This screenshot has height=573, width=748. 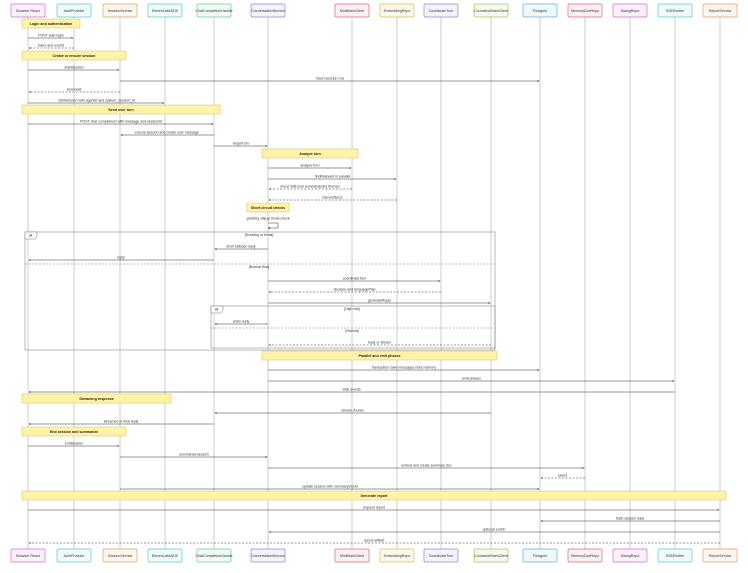 I want to click on note-label: Parallel and emit phases, so click(x=380, y=356).